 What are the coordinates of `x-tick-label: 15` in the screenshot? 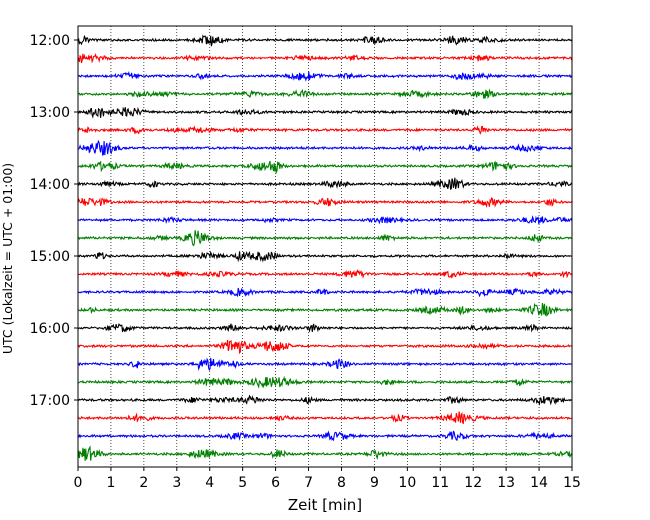 It's located at (572, 483).